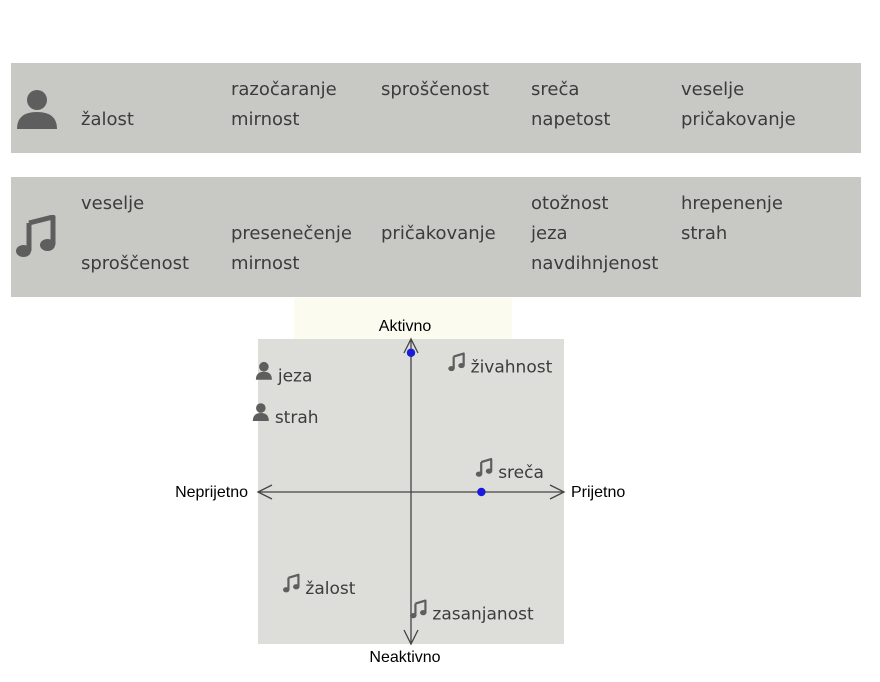 This screenshot has width=880, height=682. What do you see at coordinates (211, 492) in the screenshot?
I see `axis-label-unpleasant: Neprijetno` at bounding box center [211, 492].